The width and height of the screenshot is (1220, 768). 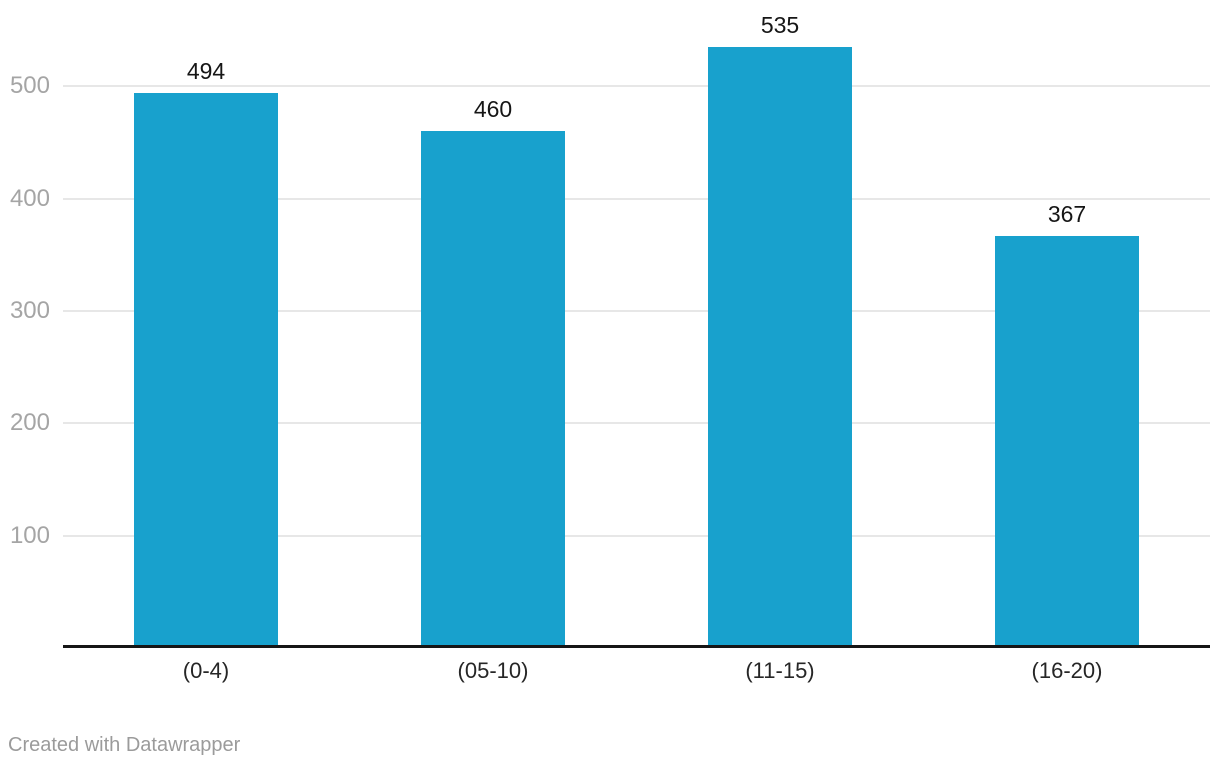 I want to click on value-label-11-15: 535, so click(x=780, y=25).